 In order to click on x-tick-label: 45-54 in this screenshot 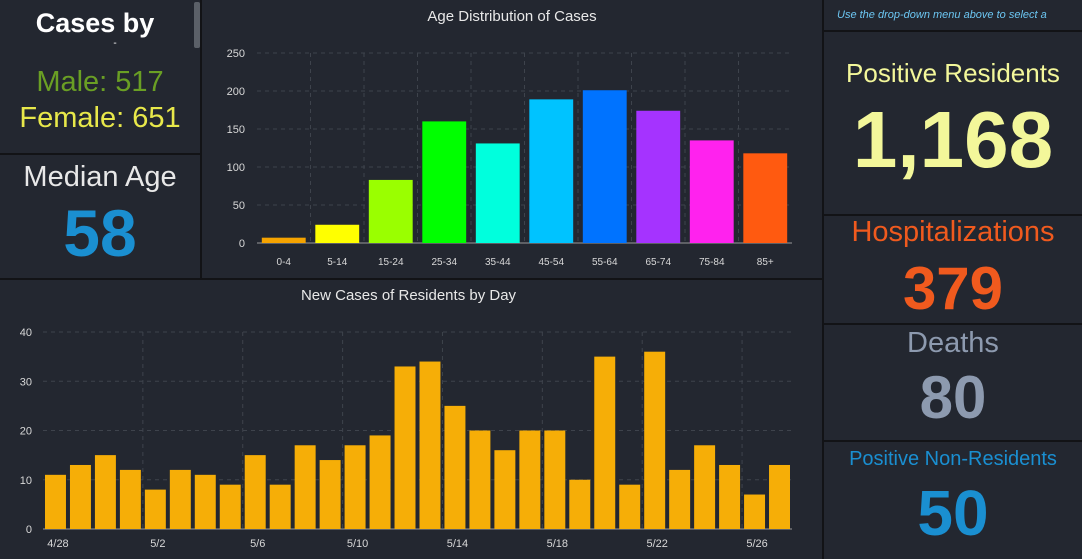, I will do `click(551, 262)`.